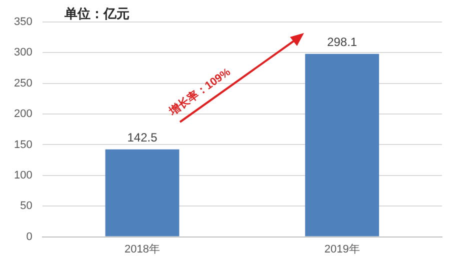 This screenshot has width=450, height=266. What do you see at coordinates (29, 236) in the screenshot?
I see `y-tick-label: 0` at bounding box center [29, 236].